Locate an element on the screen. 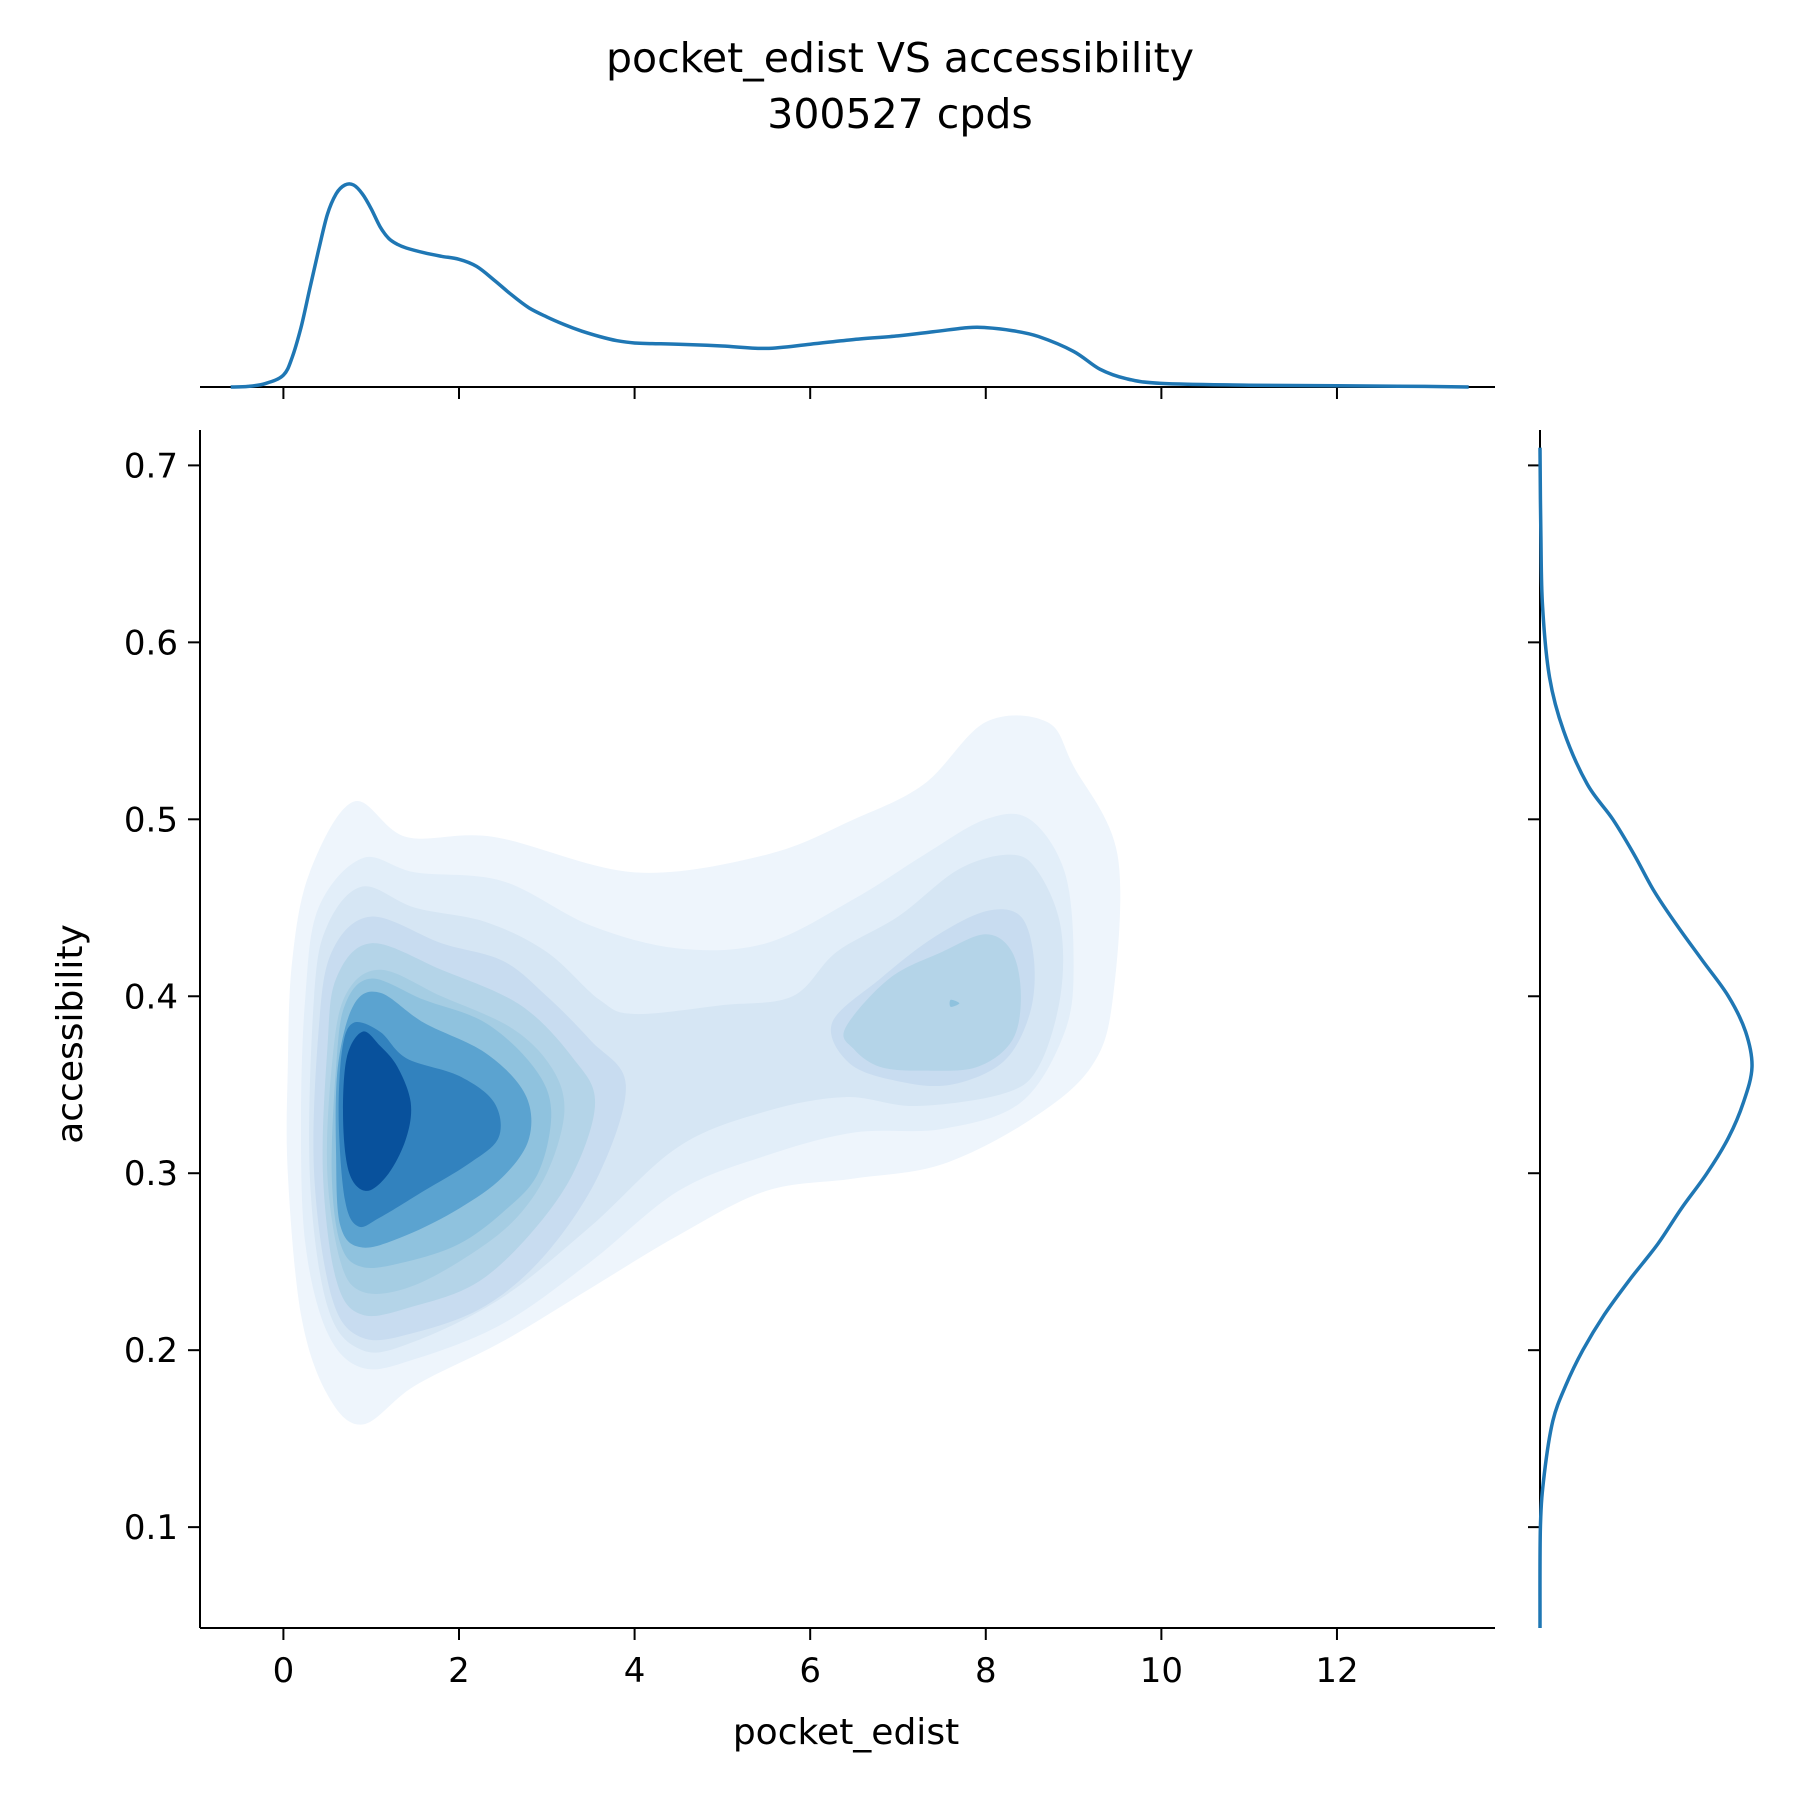 This screenshot has height=1800, width=1800. y-tick-label: 0.4 is located at coordinates (151, 997).